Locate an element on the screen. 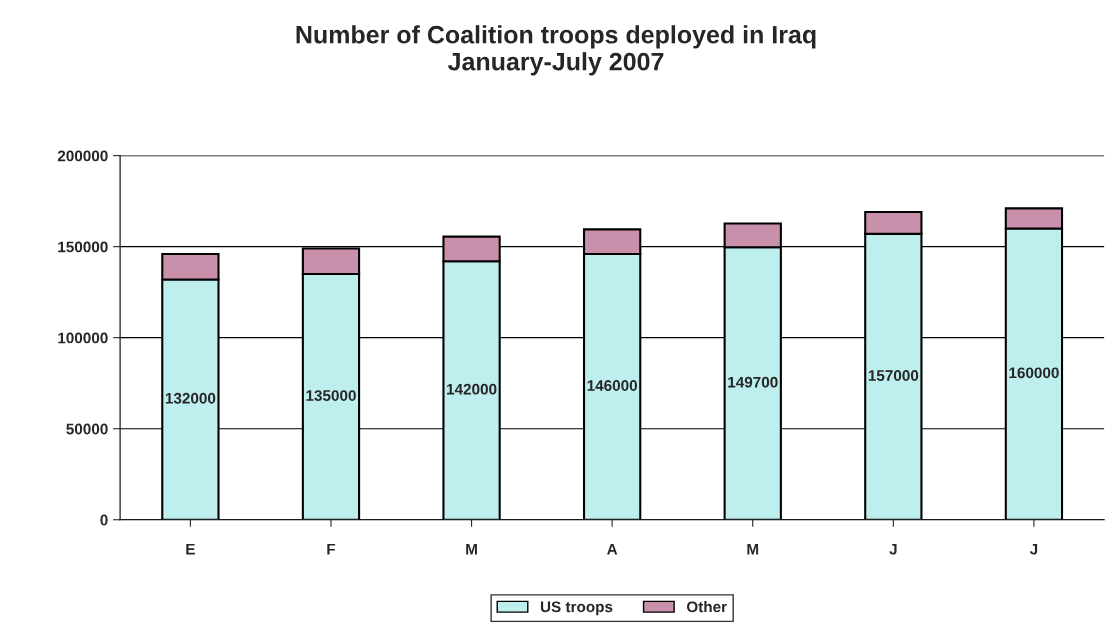  data-label: 135000 is located at coordinates (331, 395).